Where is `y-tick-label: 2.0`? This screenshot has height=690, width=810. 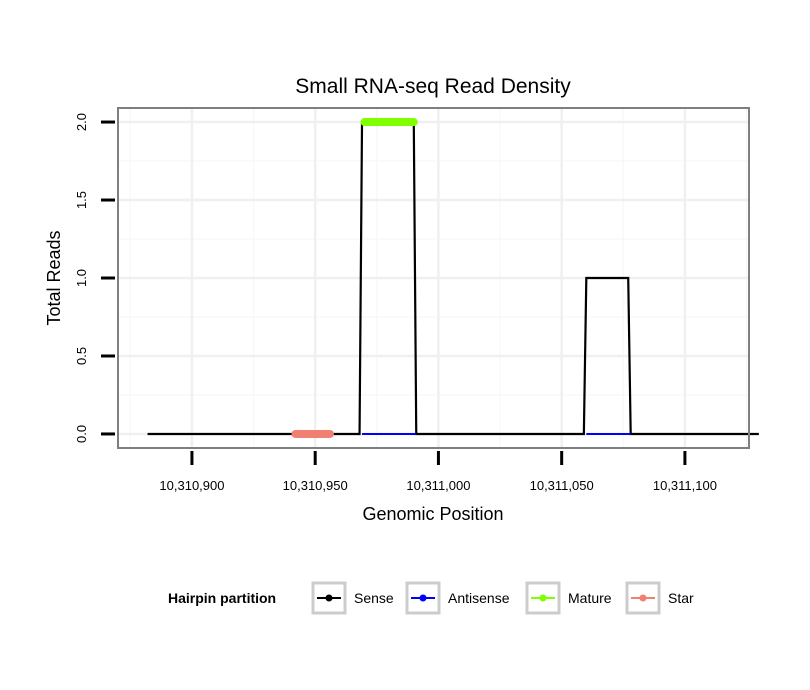
y-tick-label: 2.0 is located at coordinates (81, 122).